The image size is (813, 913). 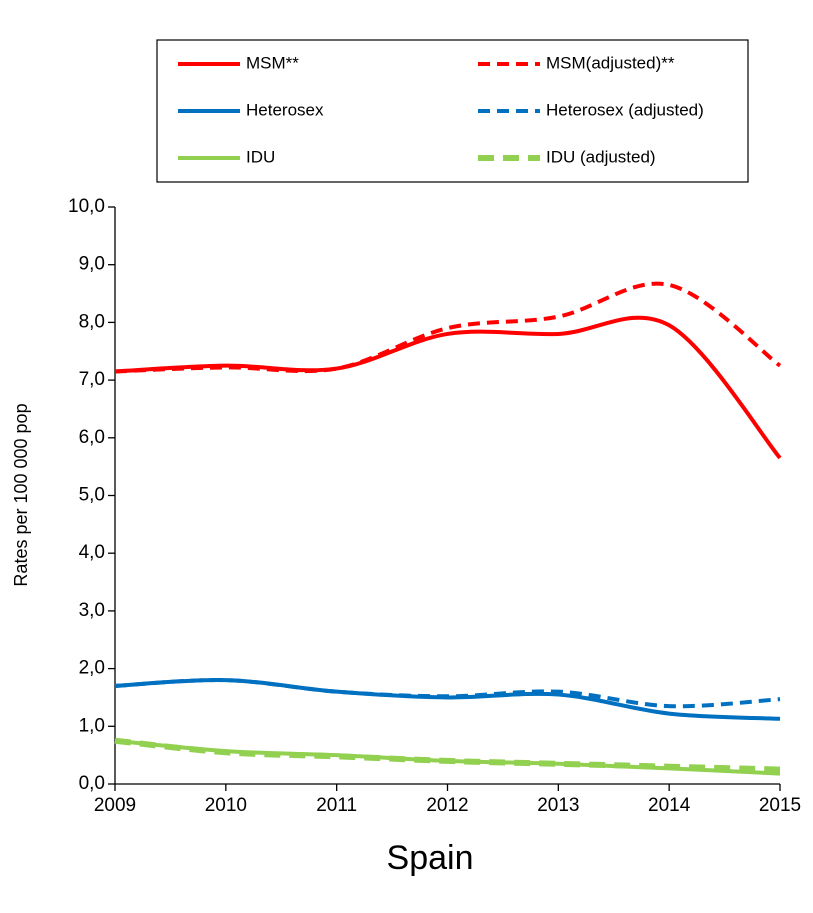 I want to click on y-tick-label: 3,0, so click(x=92, y=610).